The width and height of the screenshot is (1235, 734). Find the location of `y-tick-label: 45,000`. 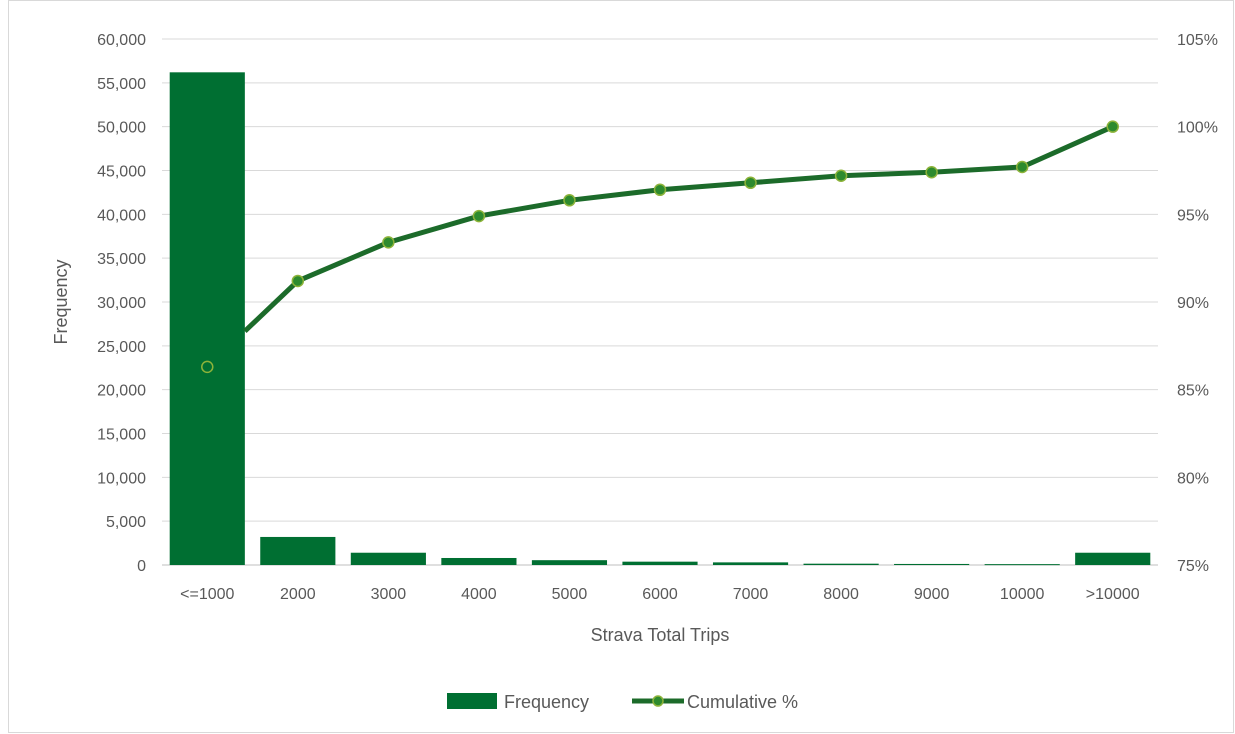

y-tick-label: 45,000 is located at coordinates (121, 172).